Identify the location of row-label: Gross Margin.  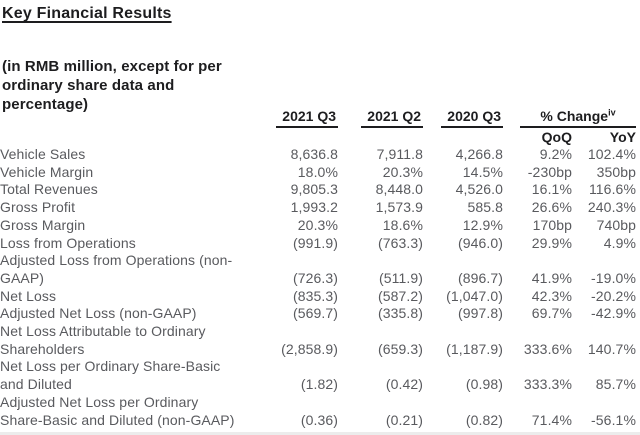
(43, 224).